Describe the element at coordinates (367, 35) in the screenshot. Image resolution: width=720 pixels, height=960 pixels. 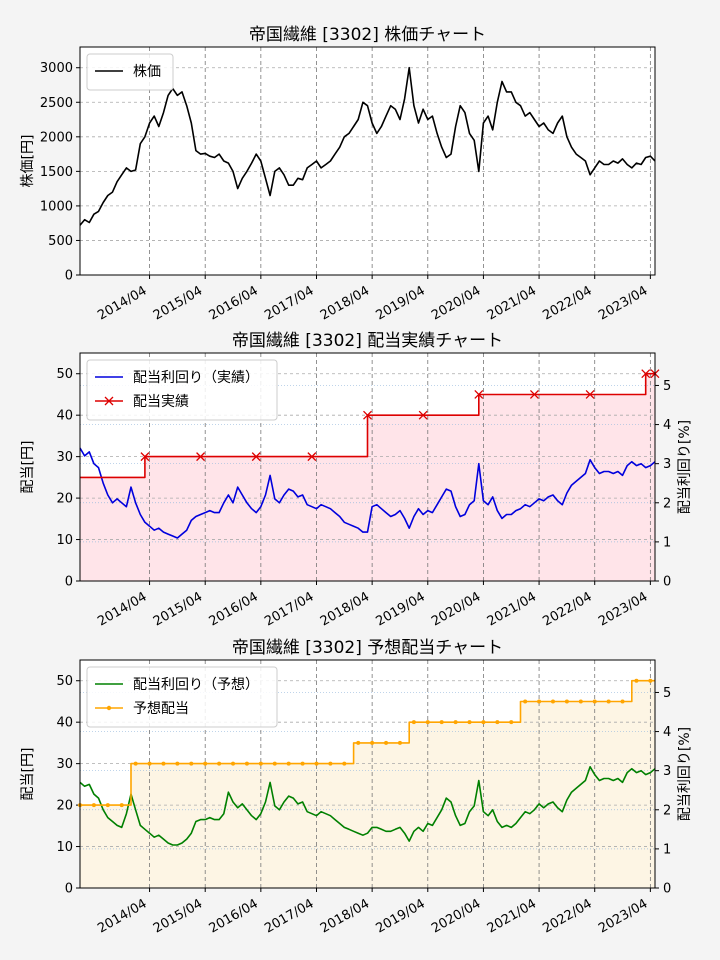
I see `chart-title: 帝国繊維 [3302] 株価チャート` at that location.